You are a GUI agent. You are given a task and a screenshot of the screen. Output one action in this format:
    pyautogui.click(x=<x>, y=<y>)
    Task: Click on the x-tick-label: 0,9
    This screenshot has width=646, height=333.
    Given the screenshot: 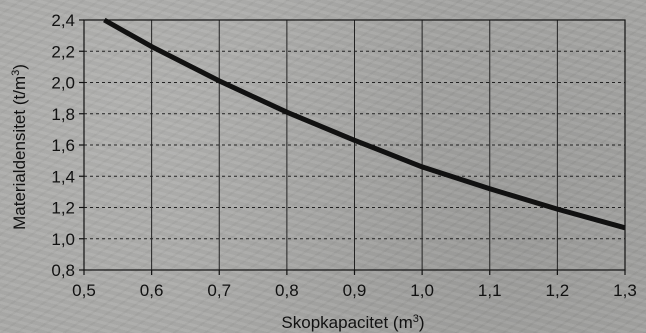 What is the action you would take?
    pyautogui.click(x=355, y=290)
    